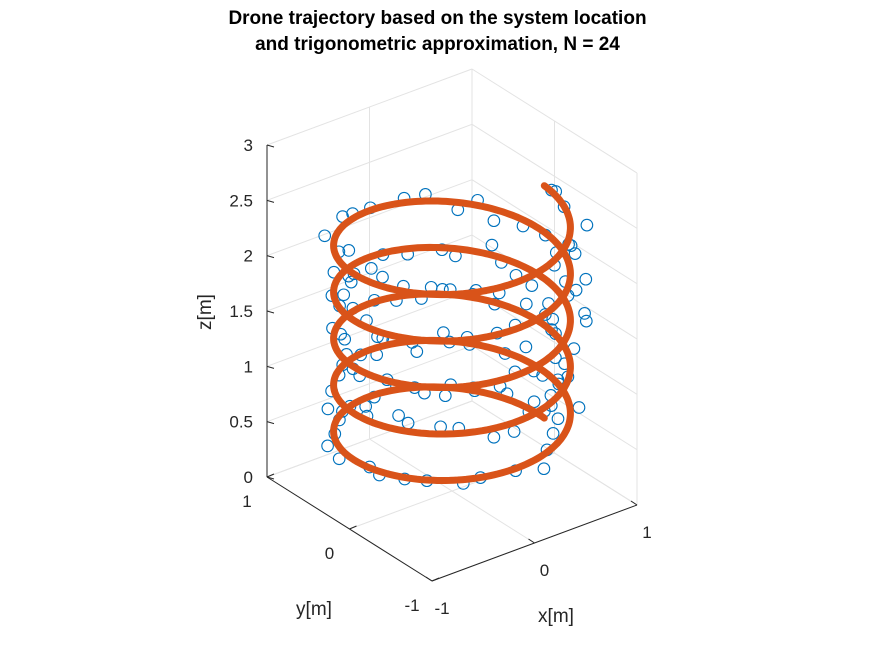 This screenshot has width=875, height=656. I want to click on approximation-line-series, so click(452, 333).